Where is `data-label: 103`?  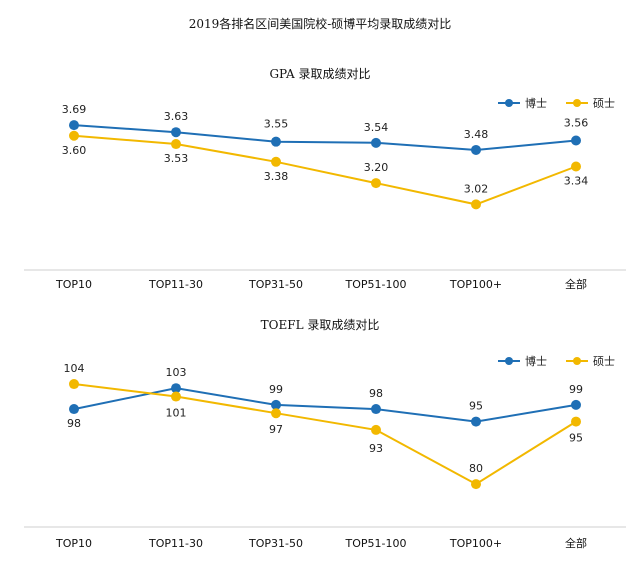 data-label: 103 is located at coordinates (176, 372).